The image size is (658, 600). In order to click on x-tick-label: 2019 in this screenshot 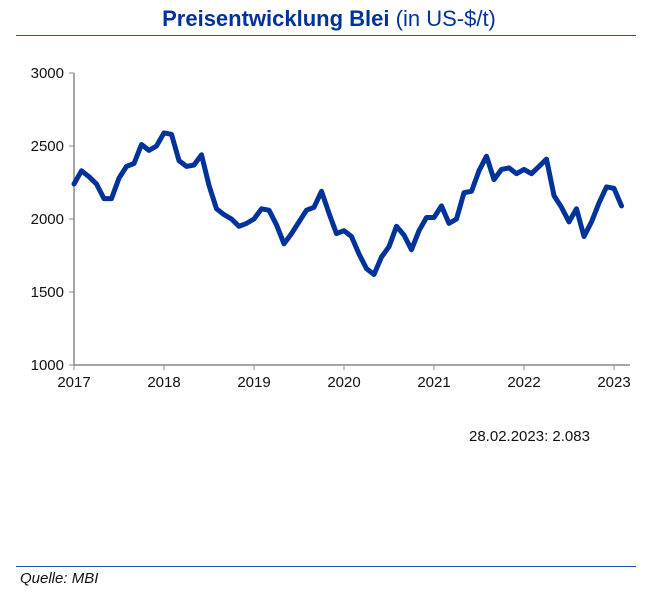, I will do `click(253, 382)`.